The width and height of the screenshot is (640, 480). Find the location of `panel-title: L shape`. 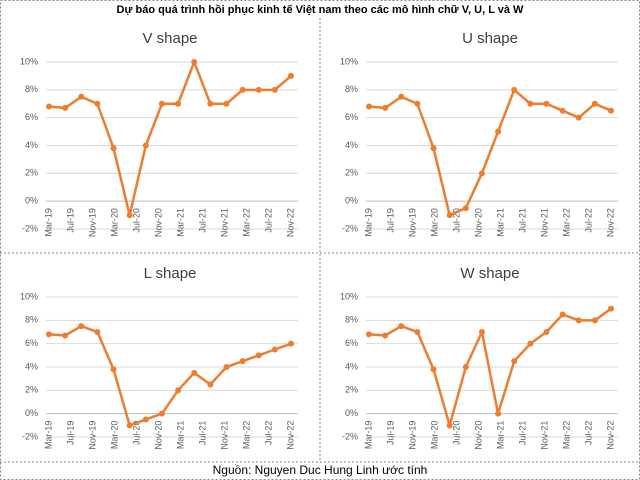

panel-title: L shape is located at coordinates (170, 273).